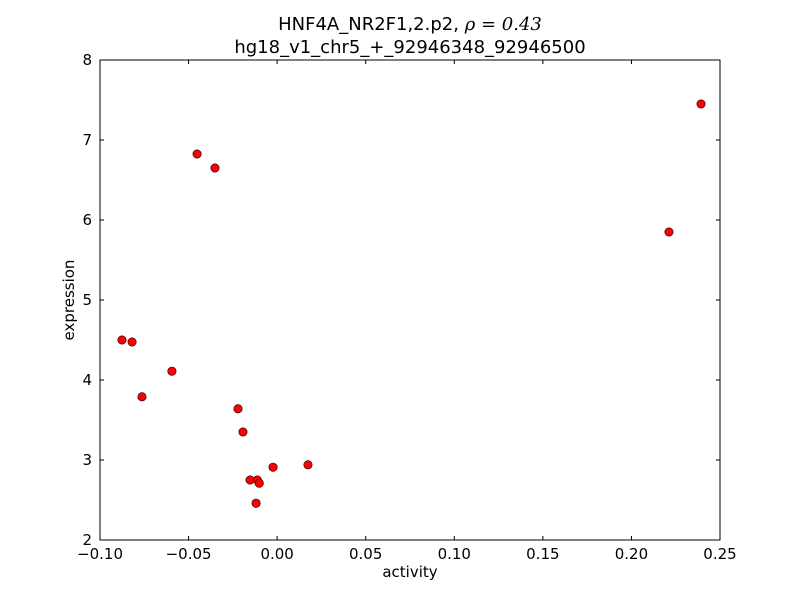  What do you see at coordinates (503, 24) in the screenshot?
I see `chart-title-rho: ρ = 0.43` at bounding box center [503, 24].